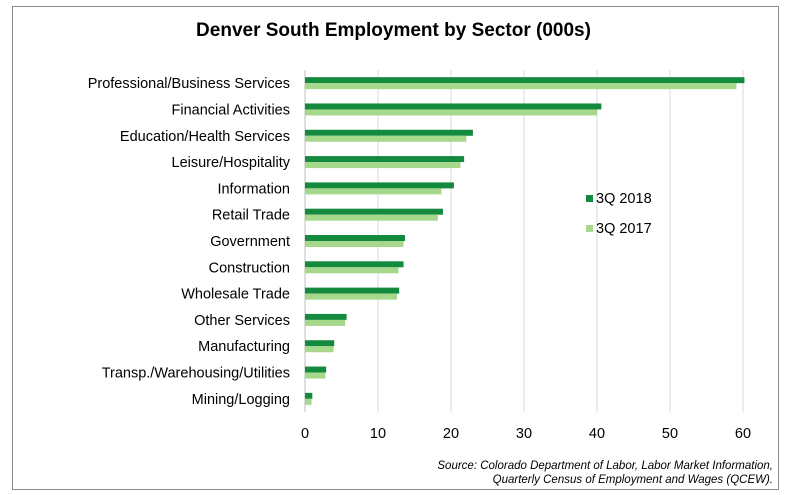 This screenshot has width=787, height=495. Describe the element at coordinates (249, 268) in the screenshot. I see `category-label-7: Construction` at that location.